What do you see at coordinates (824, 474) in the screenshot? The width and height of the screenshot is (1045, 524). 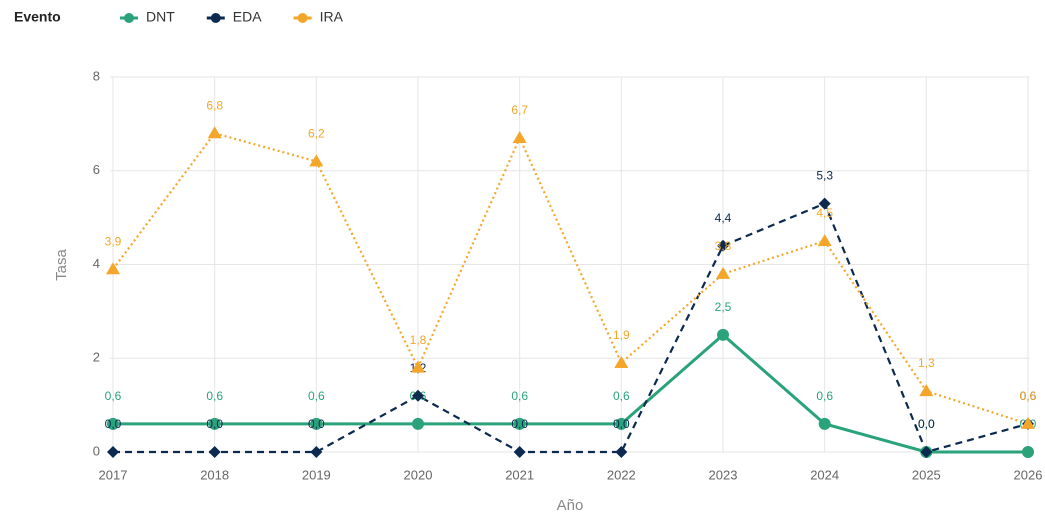 I see `x-tick-label: 2024` at bounding box center [824, 474].